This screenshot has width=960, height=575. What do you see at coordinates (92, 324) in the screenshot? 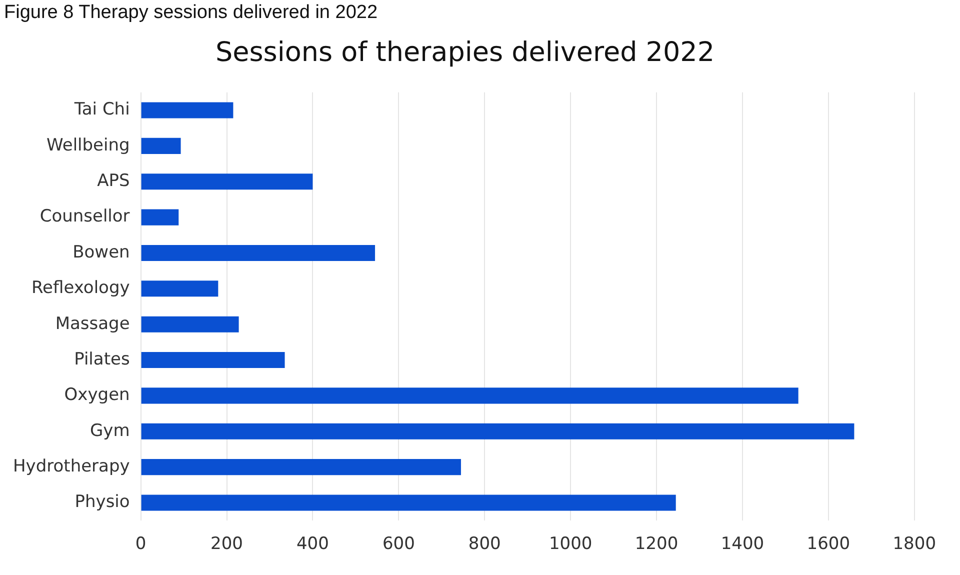
I see `y-tick-label: Massage` at bounding box center [92, 324].